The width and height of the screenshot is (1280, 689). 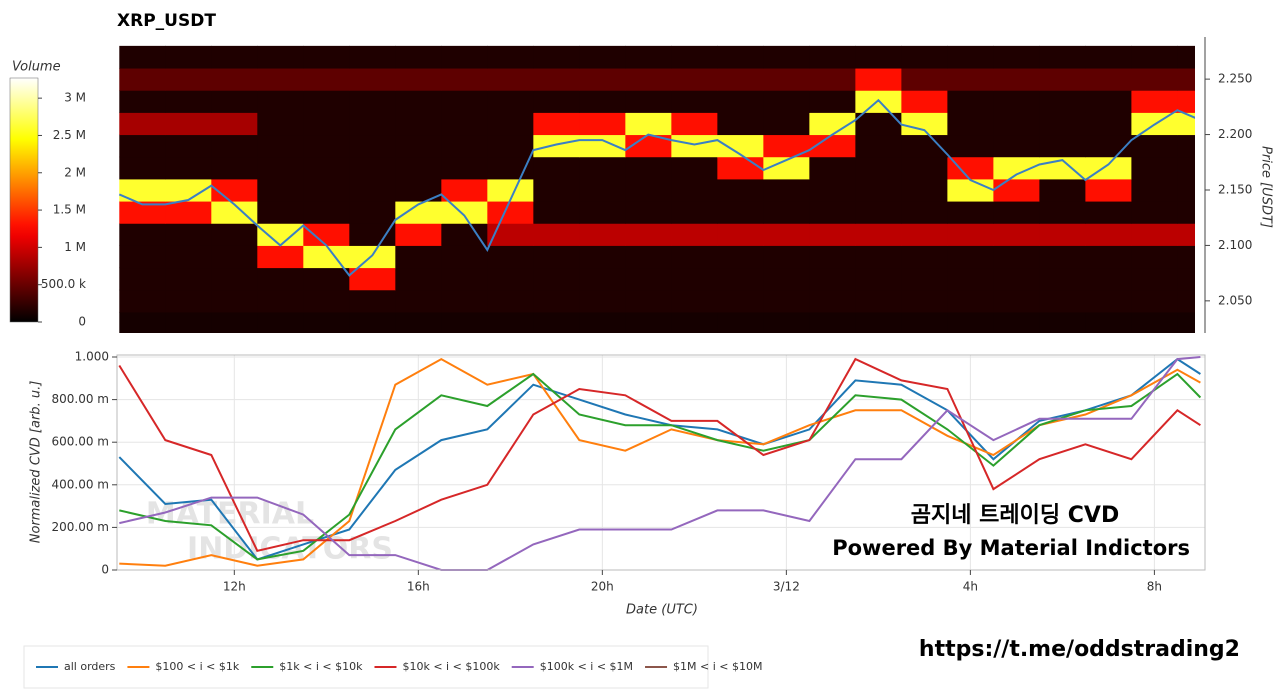 I want to click on x-tick-label: 8h, so click(x=1154, y=587).